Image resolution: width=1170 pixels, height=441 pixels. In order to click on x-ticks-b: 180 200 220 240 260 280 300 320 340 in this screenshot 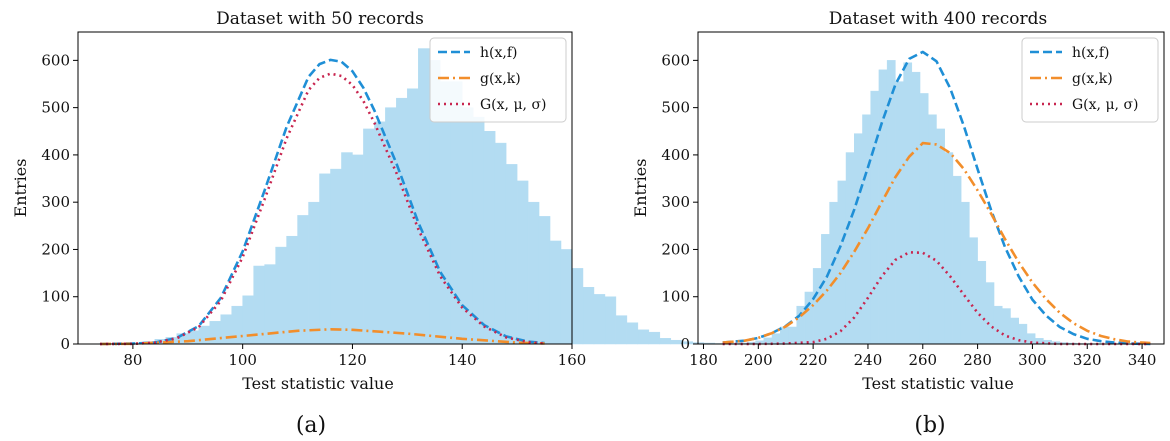, I will do `click(922, 356)`.